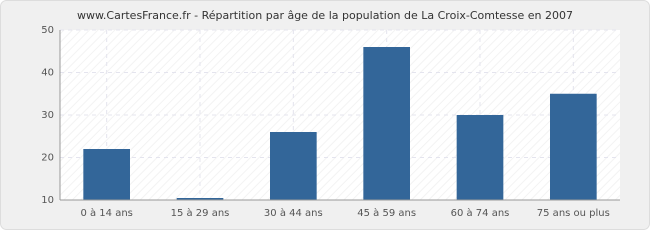  Describe the element at coordinates (47, 115) in the screenshot. I see `y-tick-label: 30` at that location.